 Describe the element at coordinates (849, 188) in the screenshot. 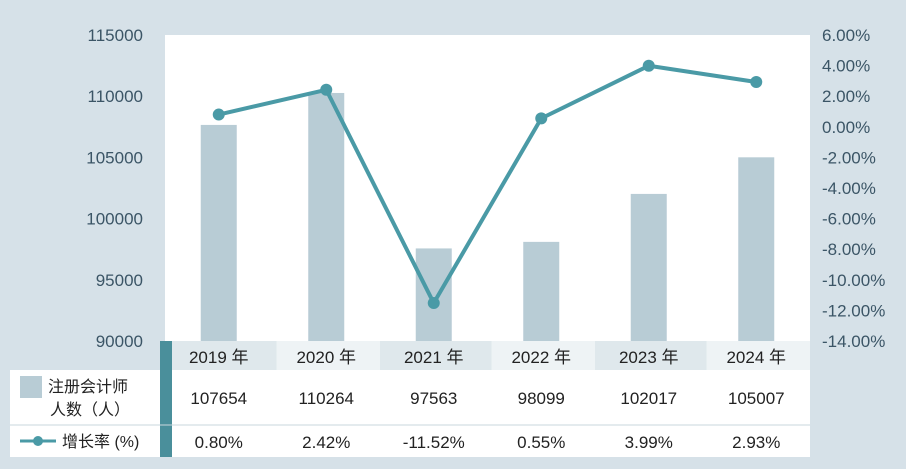

I see `right-axis-tick-label: -4.00%` at that location.